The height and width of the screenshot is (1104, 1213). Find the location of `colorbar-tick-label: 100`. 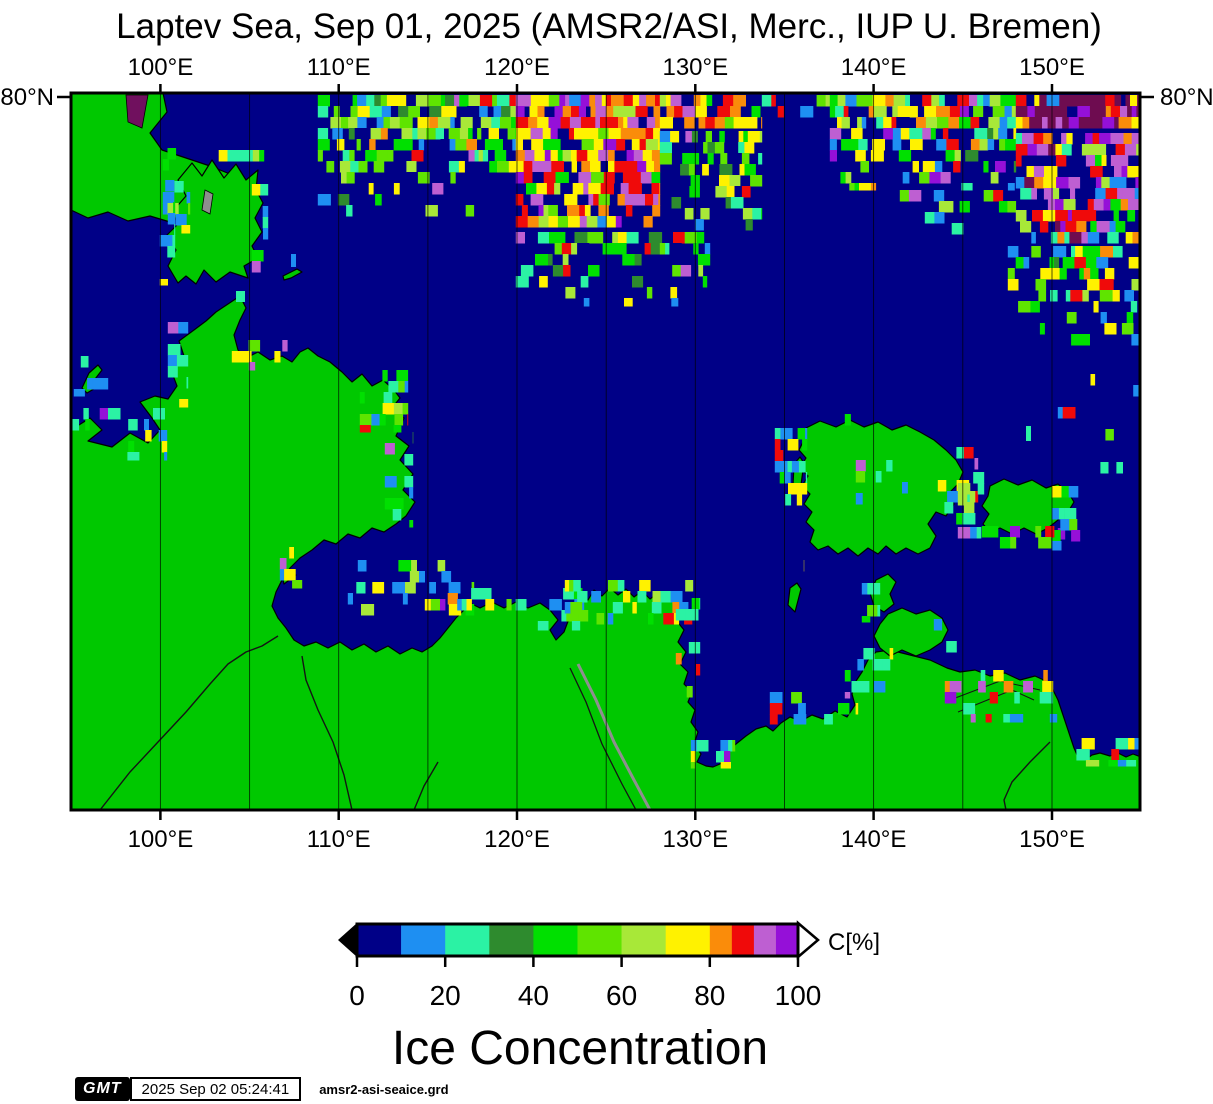

colorbar-tick-label: 100 is located at coordinates (798, 995).